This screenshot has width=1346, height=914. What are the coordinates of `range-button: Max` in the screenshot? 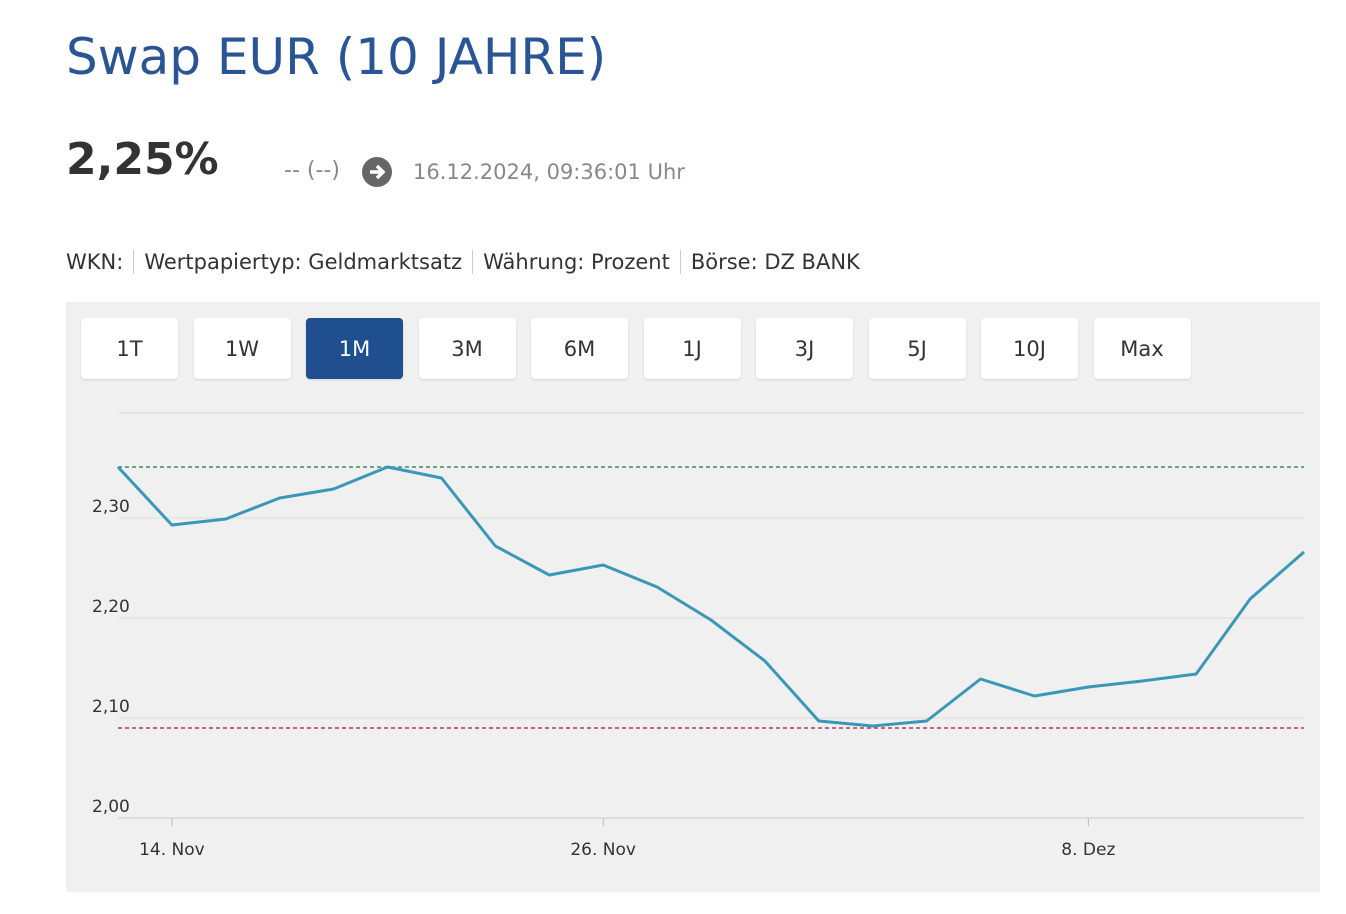 It's located at (1142, 348).